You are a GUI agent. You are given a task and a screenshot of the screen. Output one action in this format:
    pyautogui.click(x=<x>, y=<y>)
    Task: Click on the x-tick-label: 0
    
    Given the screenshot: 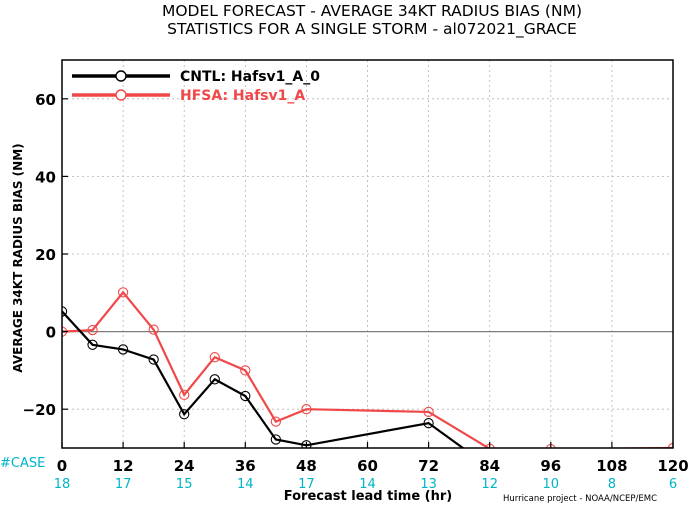 What is the action you would take?
    pyautogui.click(x=62, y=466)
    